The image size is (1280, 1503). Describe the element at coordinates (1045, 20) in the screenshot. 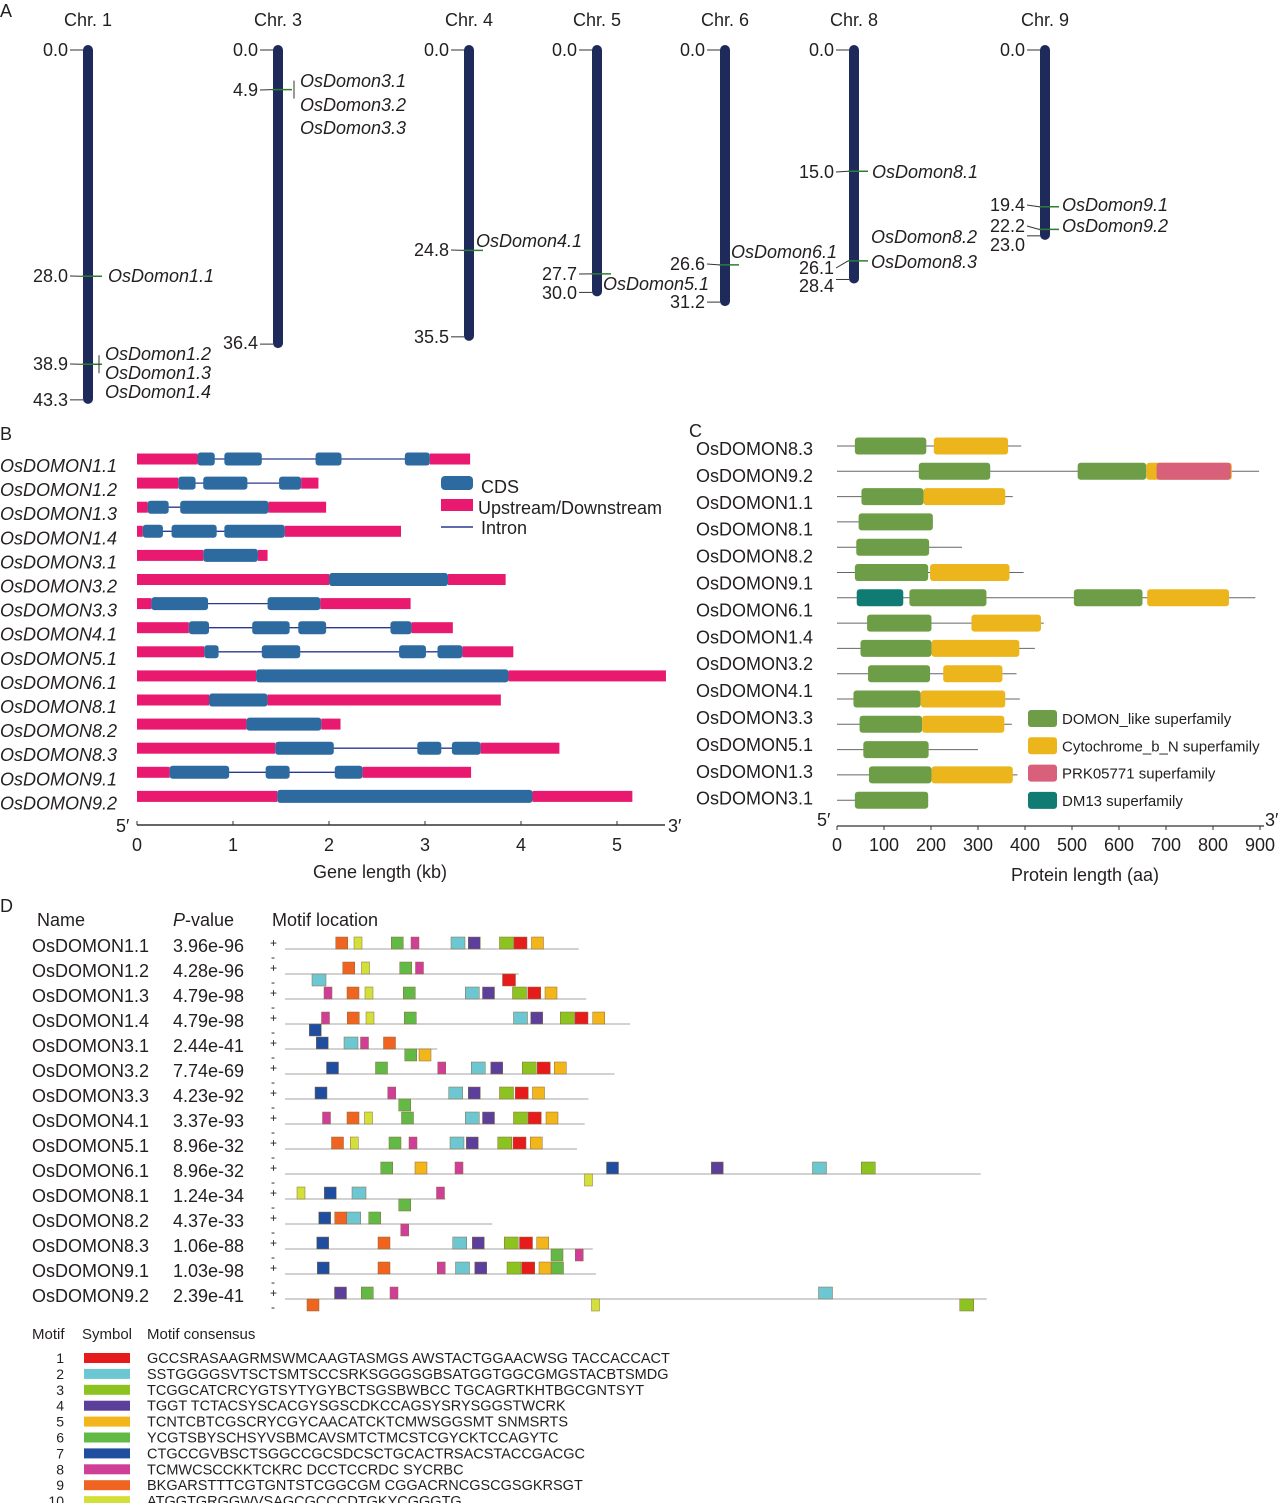

I see `chromosome-name: Chr. 9` at that location.